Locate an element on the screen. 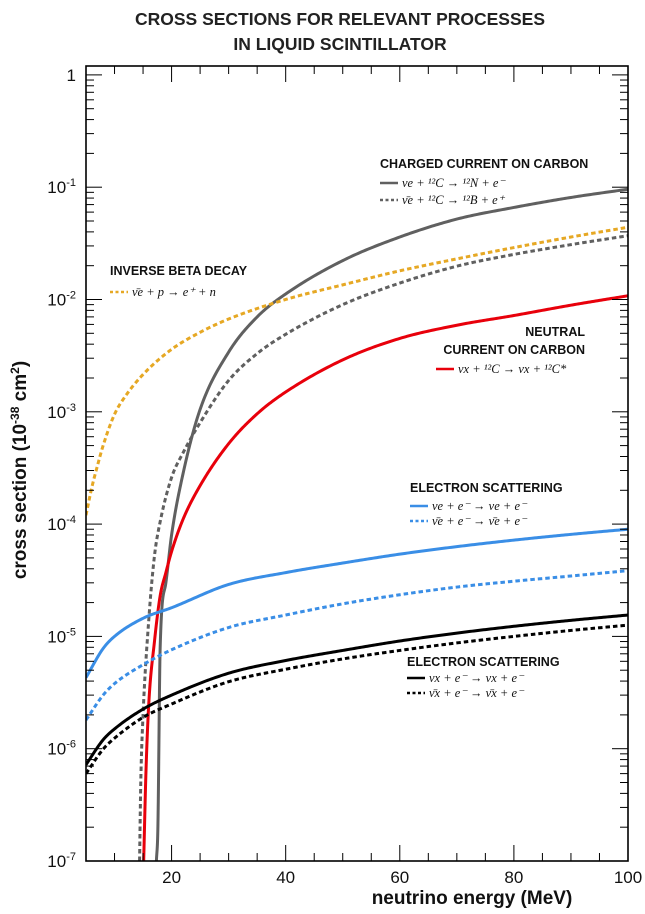 The height and width of the screenshot is (914, 645). series-line-7-x-e-x-e is located at coordinates (357, 689).